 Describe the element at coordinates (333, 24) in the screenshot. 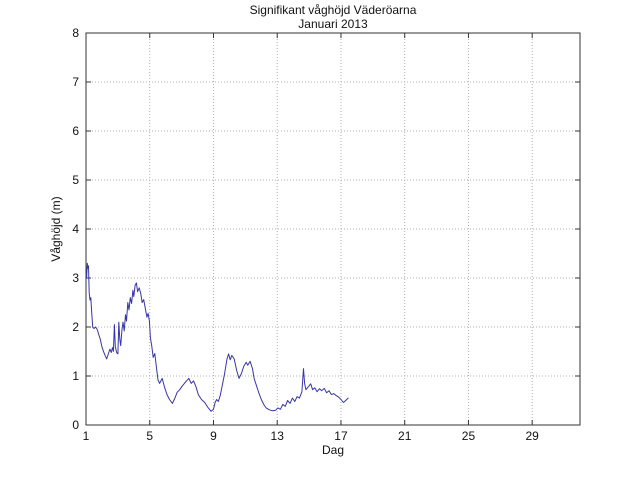

I see `chart-subtitle: Januari 2013` at that location.